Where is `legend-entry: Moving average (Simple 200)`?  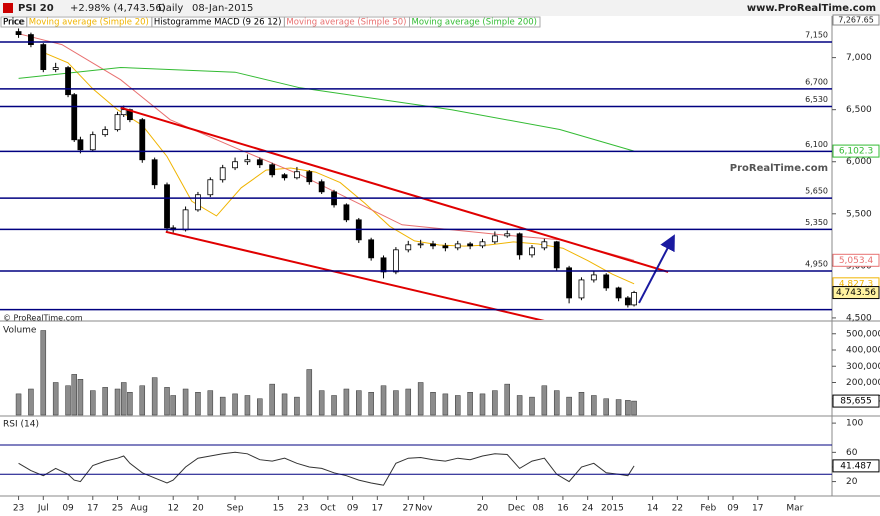 legend-entry: Moving average (Simple 200) is located at coordinates (475, 23).